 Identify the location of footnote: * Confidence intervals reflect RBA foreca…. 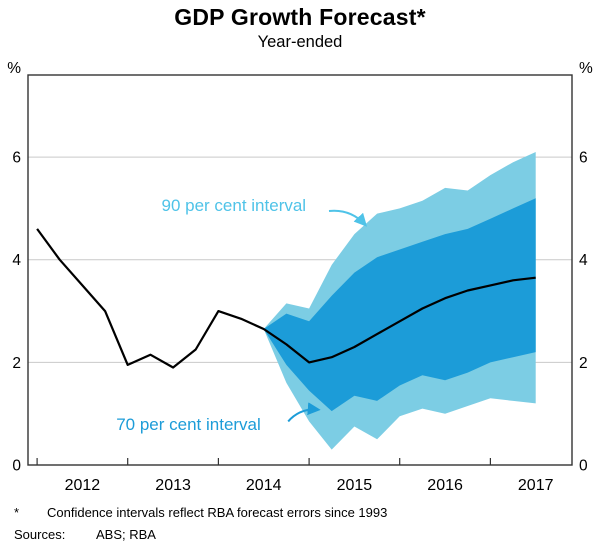
(303, 513).